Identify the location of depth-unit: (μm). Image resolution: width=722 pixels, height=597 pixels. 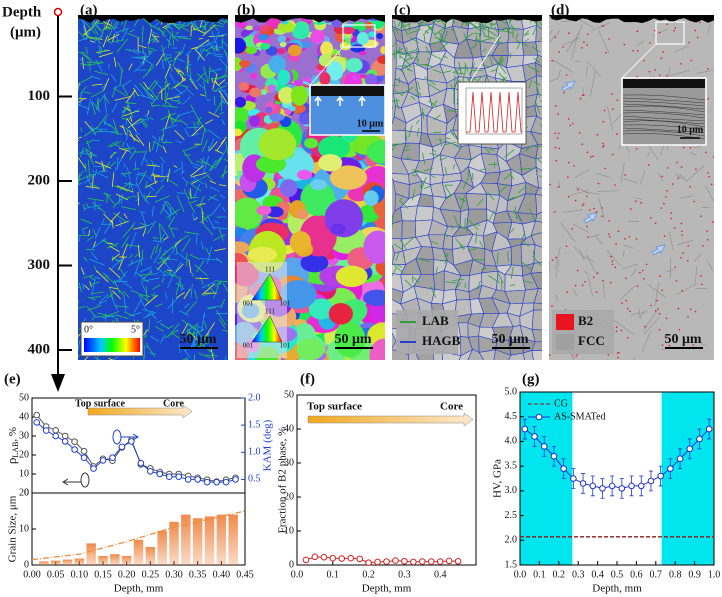
(25, 32).